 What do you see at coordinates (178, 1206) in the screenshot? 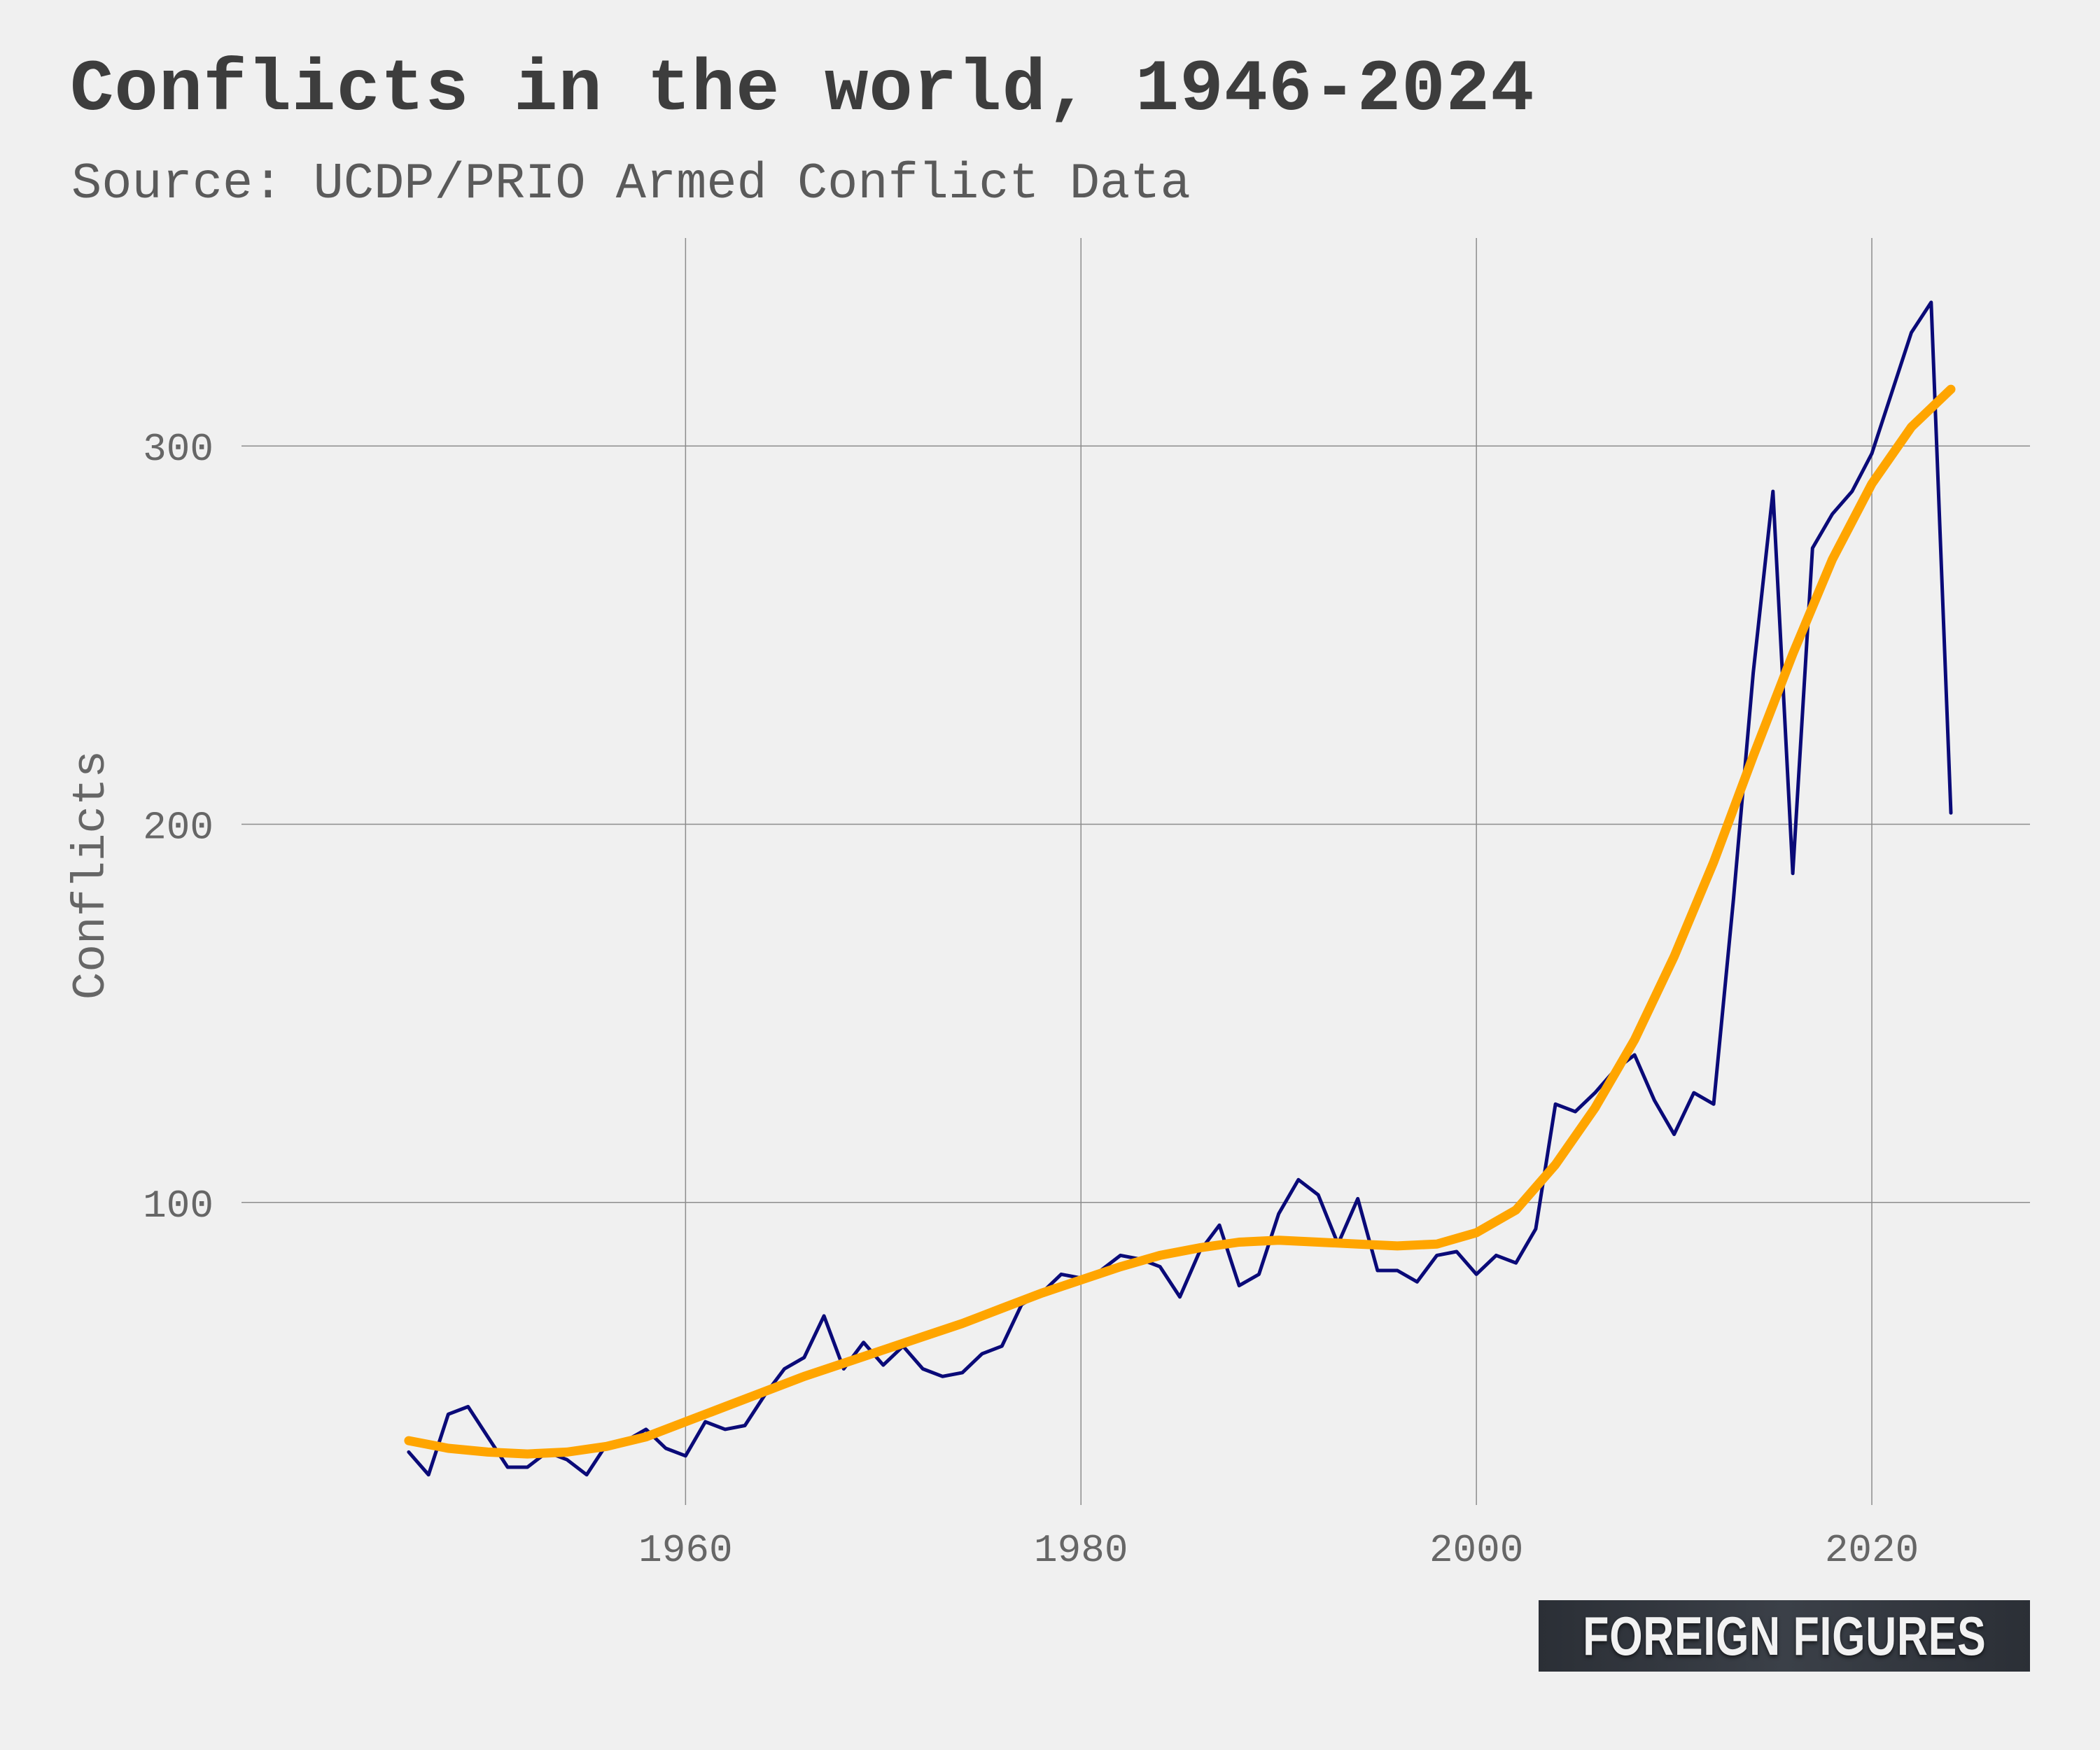
I see `y-tick-label: 100` at bounding box center [178, 1206].